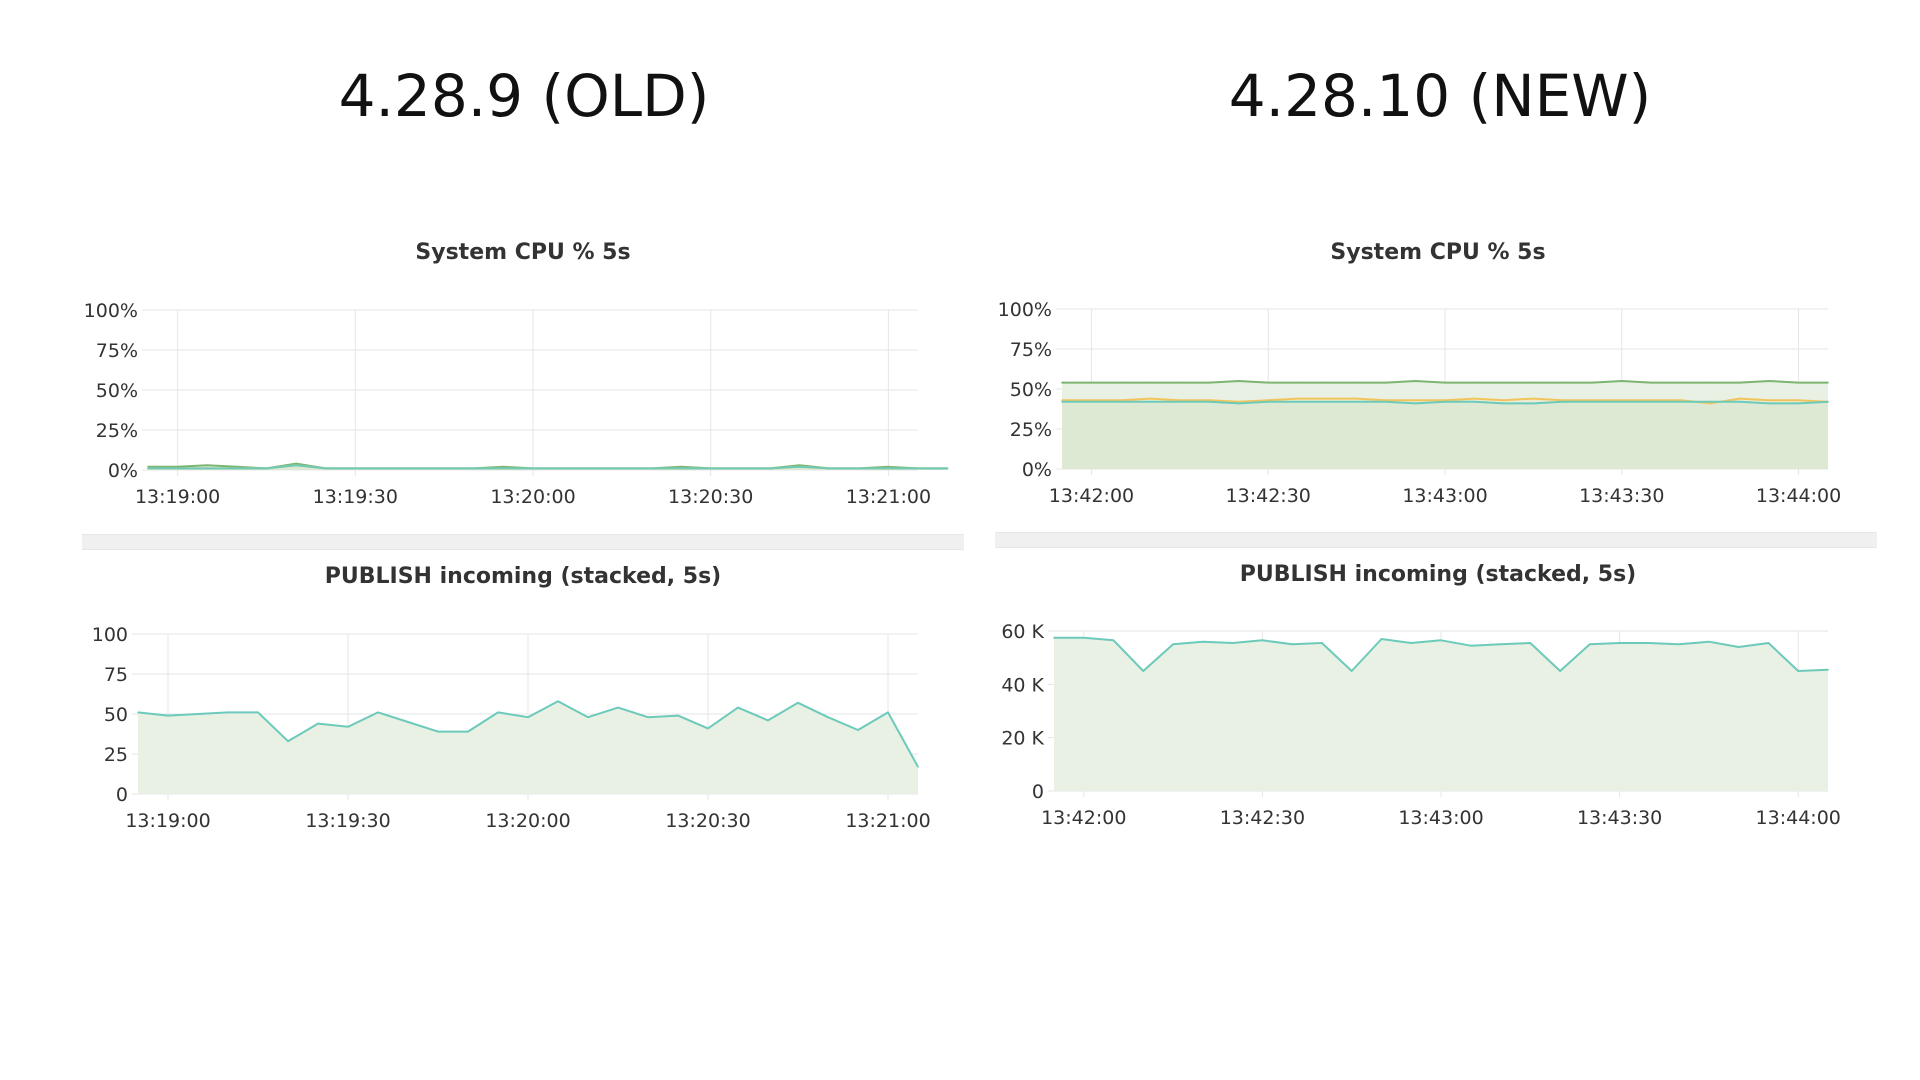  Describe the element at coordinates (110, 635) in the screenshot. I see `old-publish-y-tick-label: 100` at that location.